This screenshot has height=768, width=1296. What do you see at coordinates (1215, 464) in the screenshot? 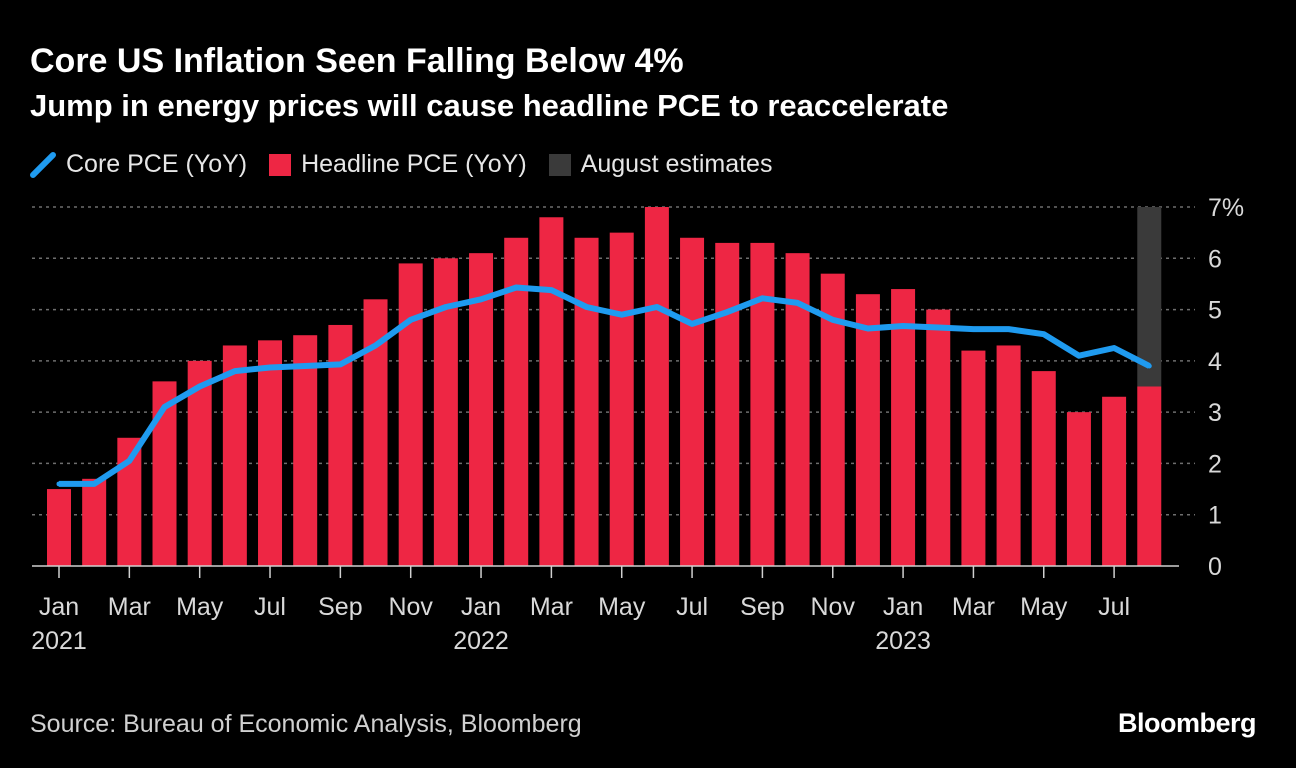
I see `y-tick-label: 2` at bounding box center [1215, 464].